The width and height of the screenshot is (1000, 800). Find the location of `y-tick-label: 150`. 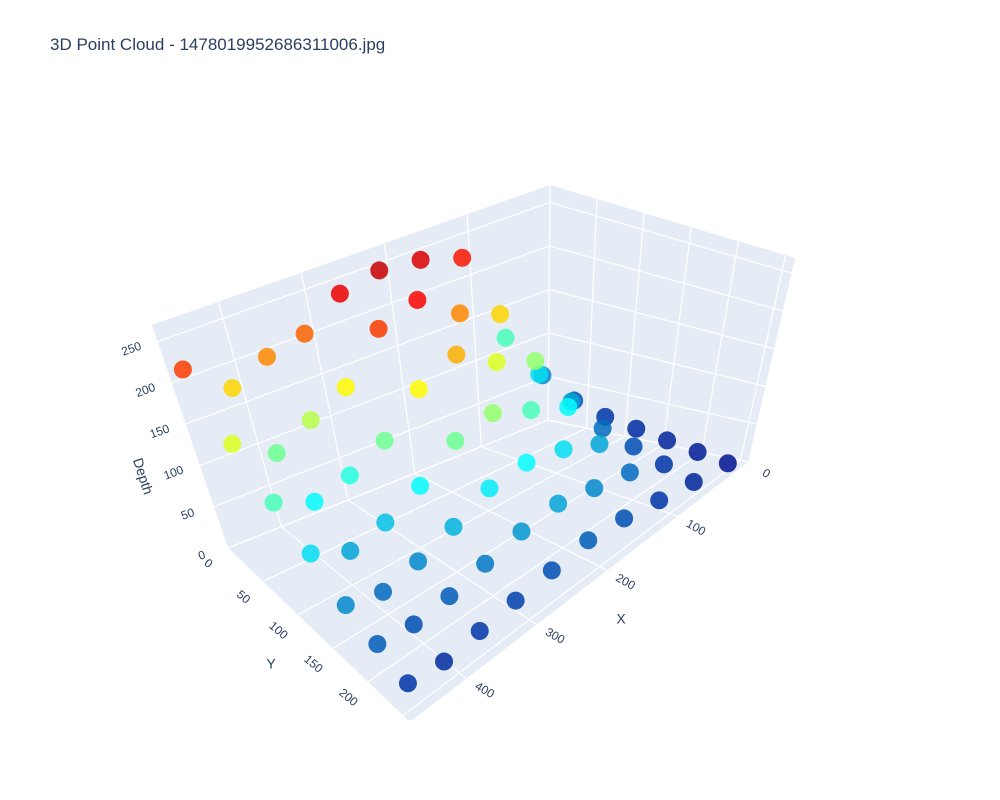

y-tick-label: 150 is located at coordinates (313, 664).